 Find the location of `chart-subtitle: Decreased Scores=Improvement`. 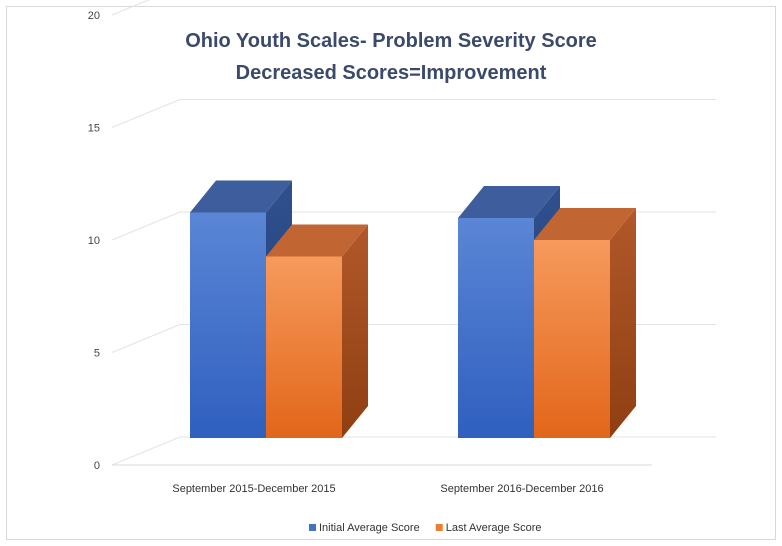

chart-subtitle: Decreased Scores=Improvement is located at coordinates (391, 73).